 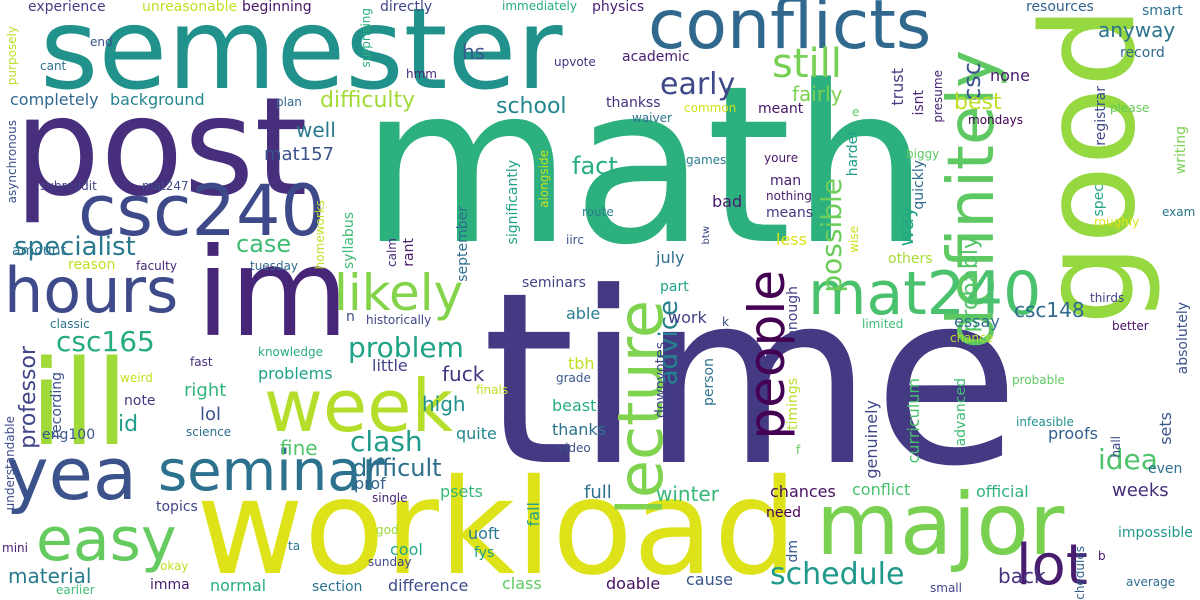 What do you see at coordinates (522, 583) in the screenshot?
I see `word-class: class` at bounding box center [522, 583].